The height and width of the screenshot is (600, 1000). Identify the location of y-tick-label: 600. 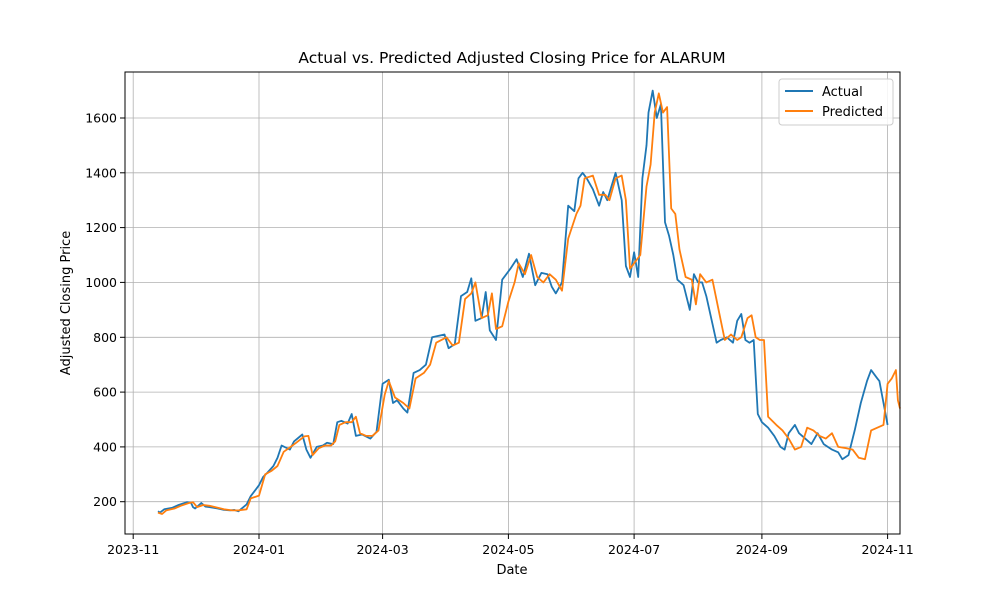
(105, 392).